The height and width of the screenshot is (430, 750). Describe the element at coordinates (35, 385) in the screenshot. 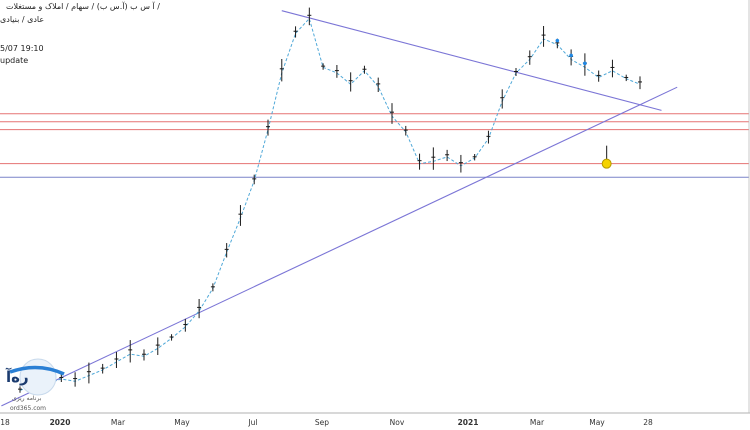

I see `watermark-logo: ره‌آ برنامه ریزی ord365.com` at that location.